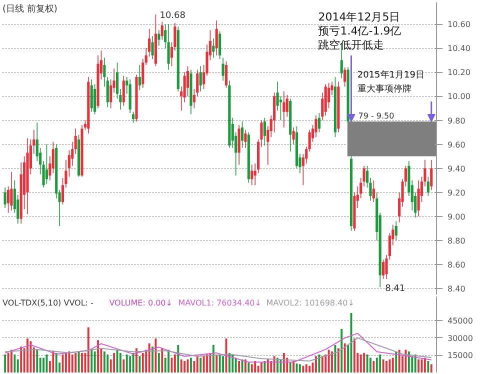 The width and height of the screenshot is (480, 374). I want to click on y-tick-label: 9.00, so click(457, 217).